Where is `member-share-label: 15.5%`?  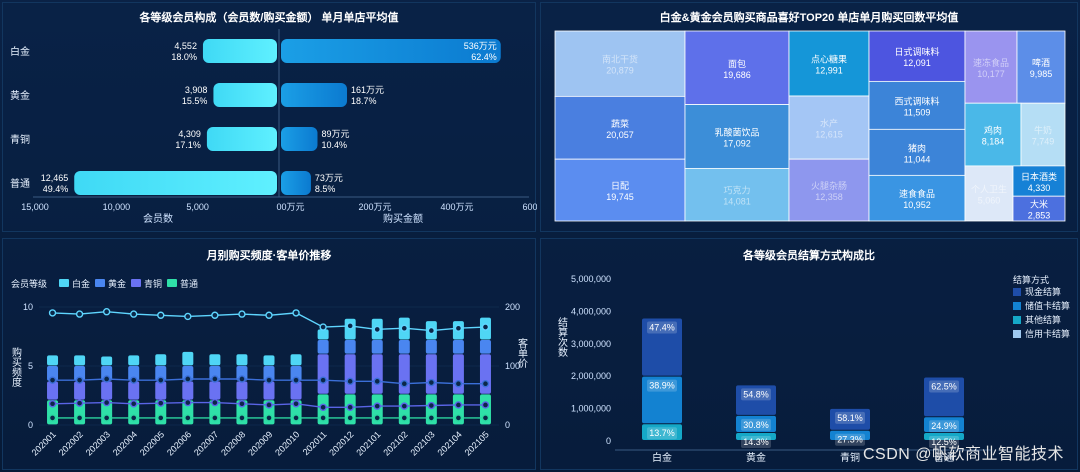
member-share-label: 15.5% is located at coordinates (195, 101).